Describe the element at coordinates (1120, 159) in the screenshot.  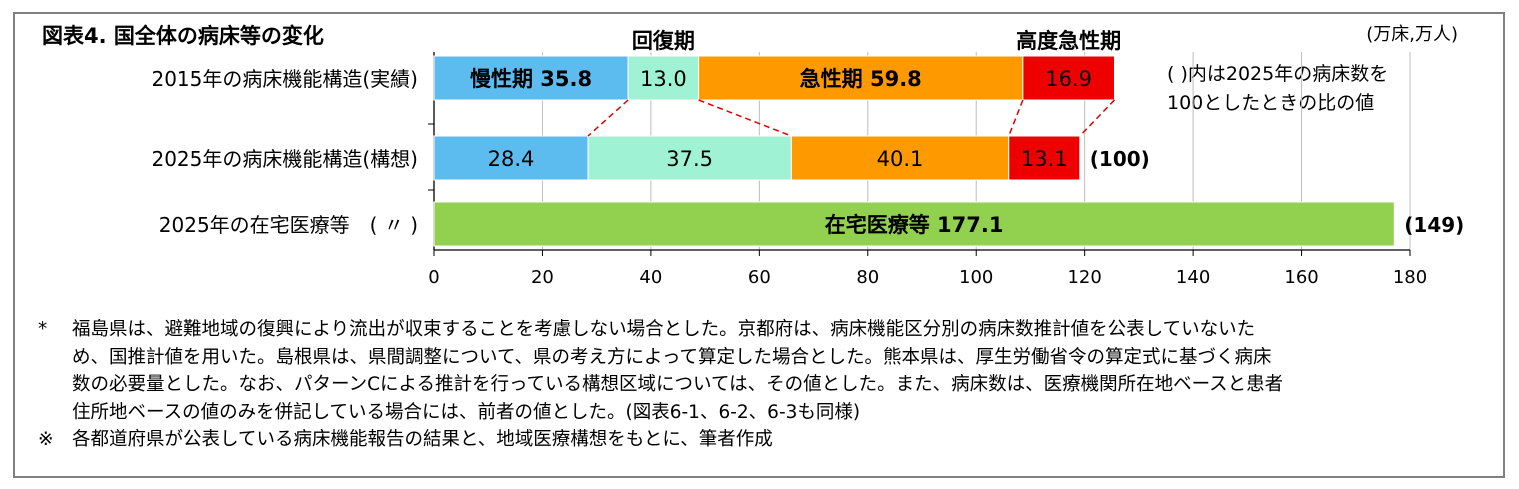
I see `ratio-label: (100)` at that location.